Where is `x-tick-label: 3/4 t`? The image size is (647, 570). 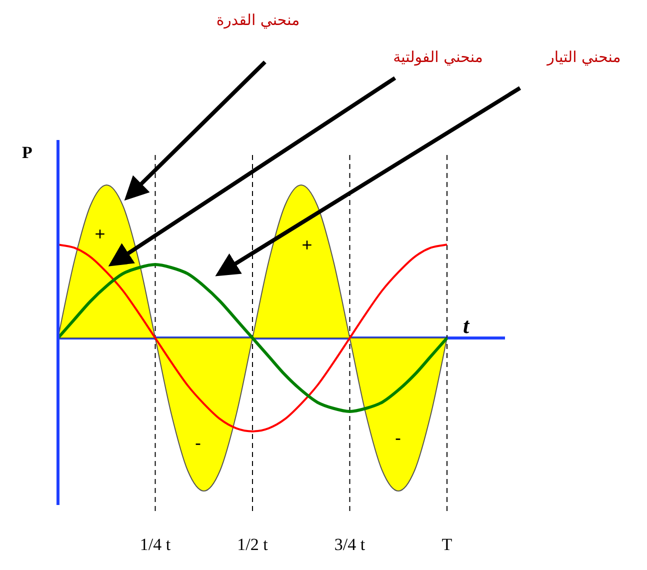
x-tick-label: 3/4 t is located at coordinates (350, 544).